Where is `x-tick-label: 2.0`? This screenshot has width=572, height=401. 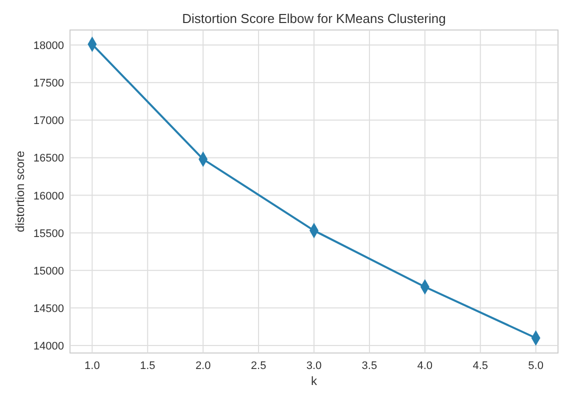 x-tick-label: 2.0 is located at coordinates (203, 366).